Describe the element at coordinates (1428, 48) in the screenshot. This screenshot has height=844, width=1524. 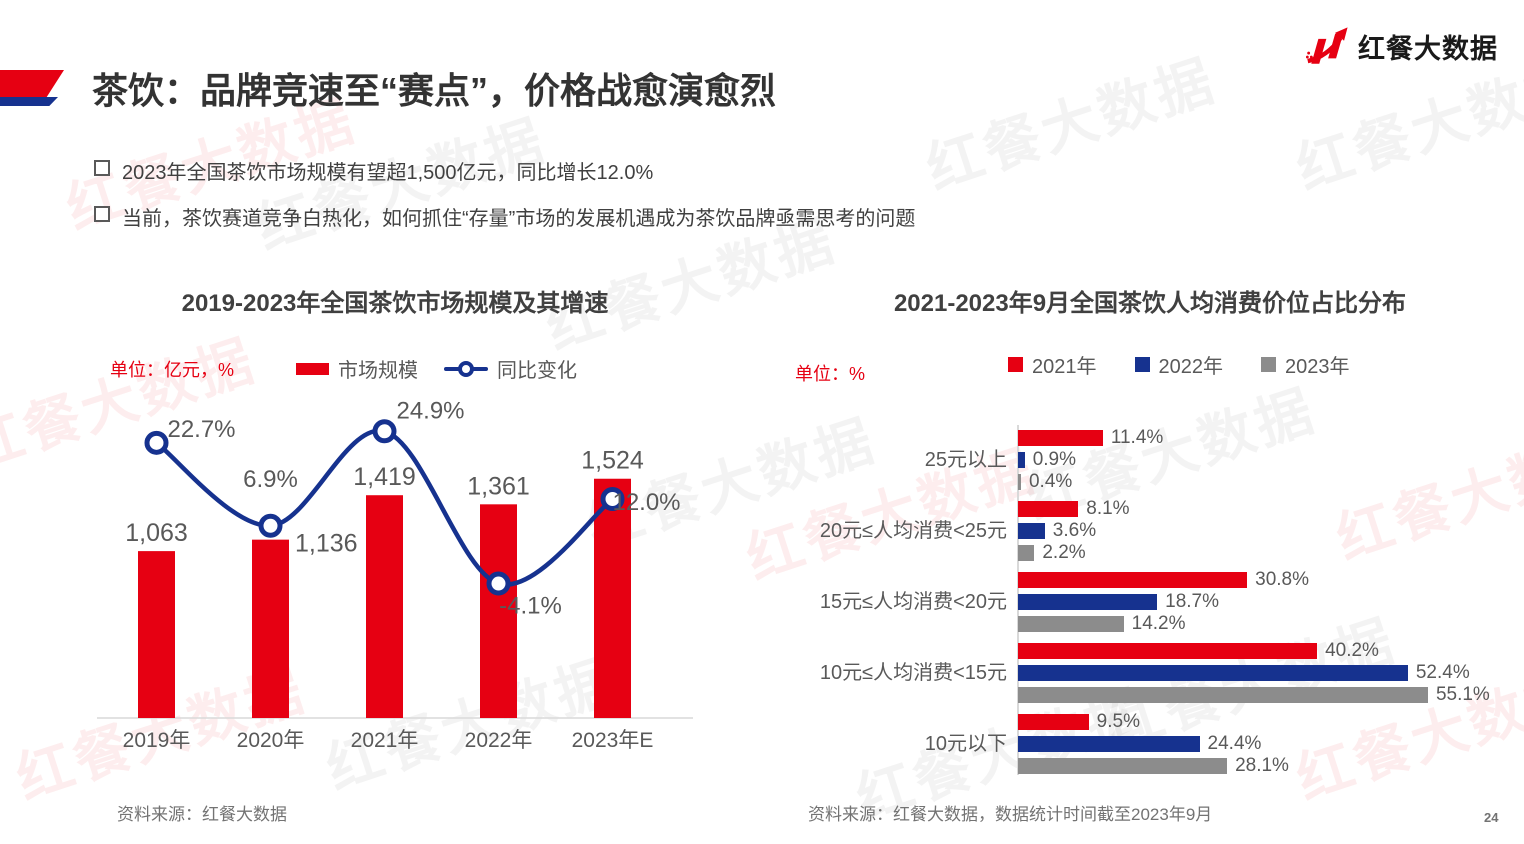
I see `brand-logo-text: 红餐大数据` at that location.